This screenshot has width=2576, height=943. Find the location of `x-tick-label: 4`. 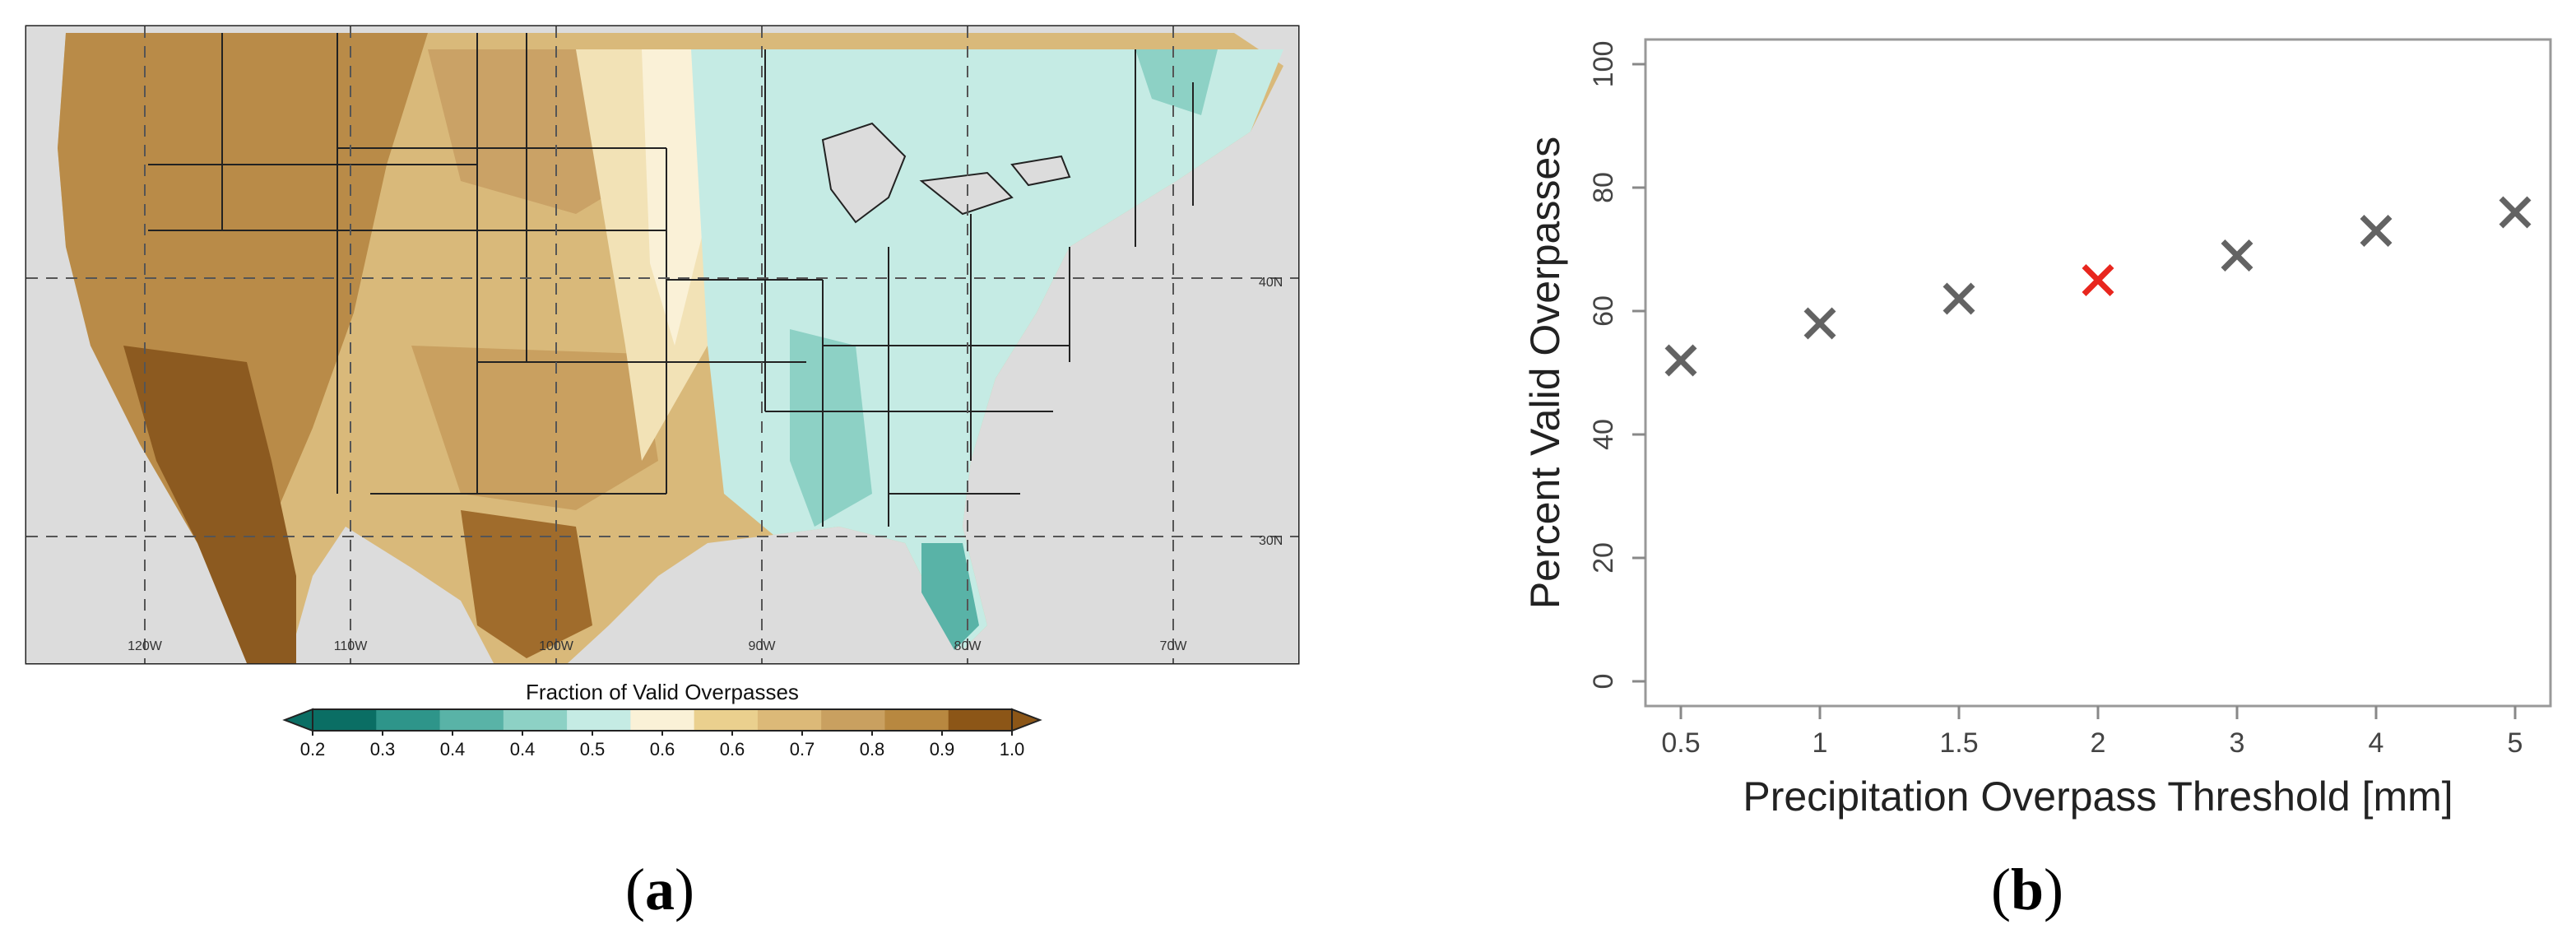

x-tick-label: 4 is located at coordinates (2377, 743).